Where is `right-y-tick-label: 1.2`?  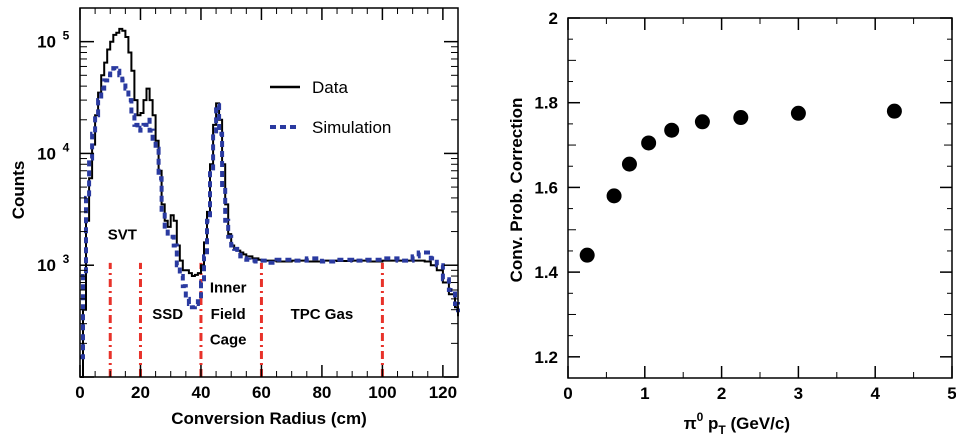 right-y-tick-label: 1.2 is located at coordinates (546, 357).